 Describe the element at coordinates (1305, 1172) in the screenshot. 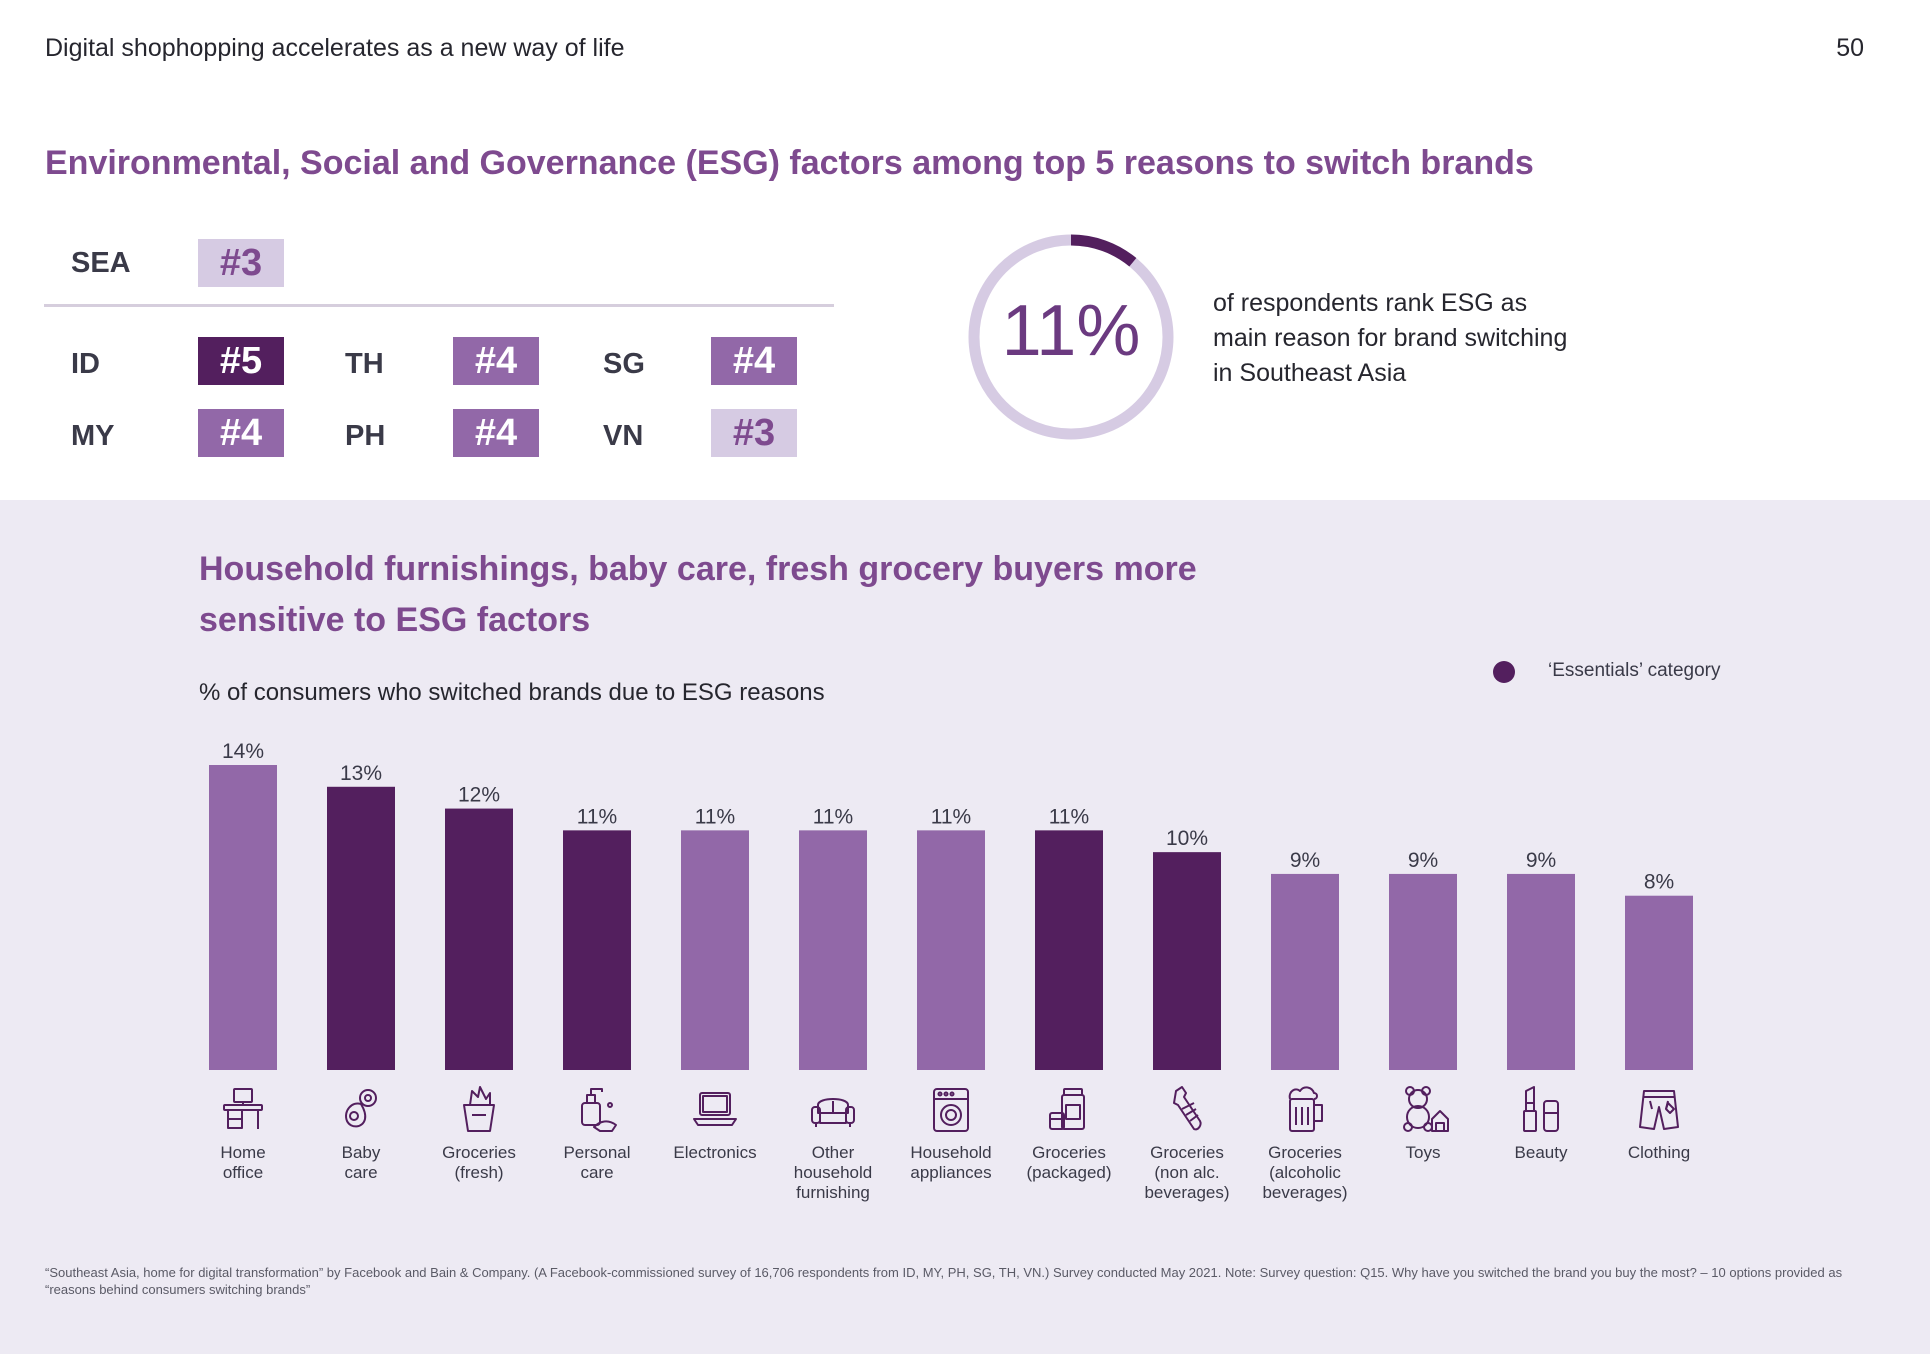

I see `category-label: Groceries (alcoholic beverages)` at that location.